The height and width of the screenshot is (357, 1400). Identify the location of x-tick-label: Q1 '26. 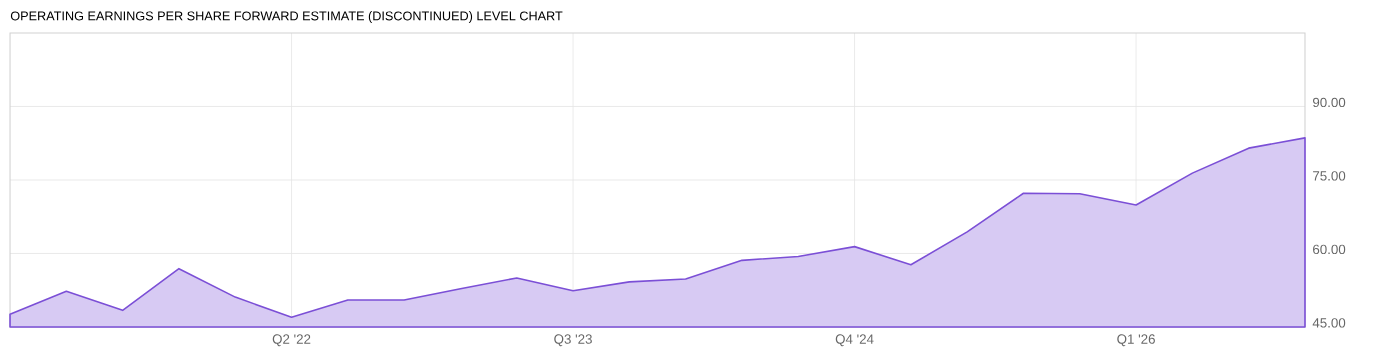
(1136, 340).